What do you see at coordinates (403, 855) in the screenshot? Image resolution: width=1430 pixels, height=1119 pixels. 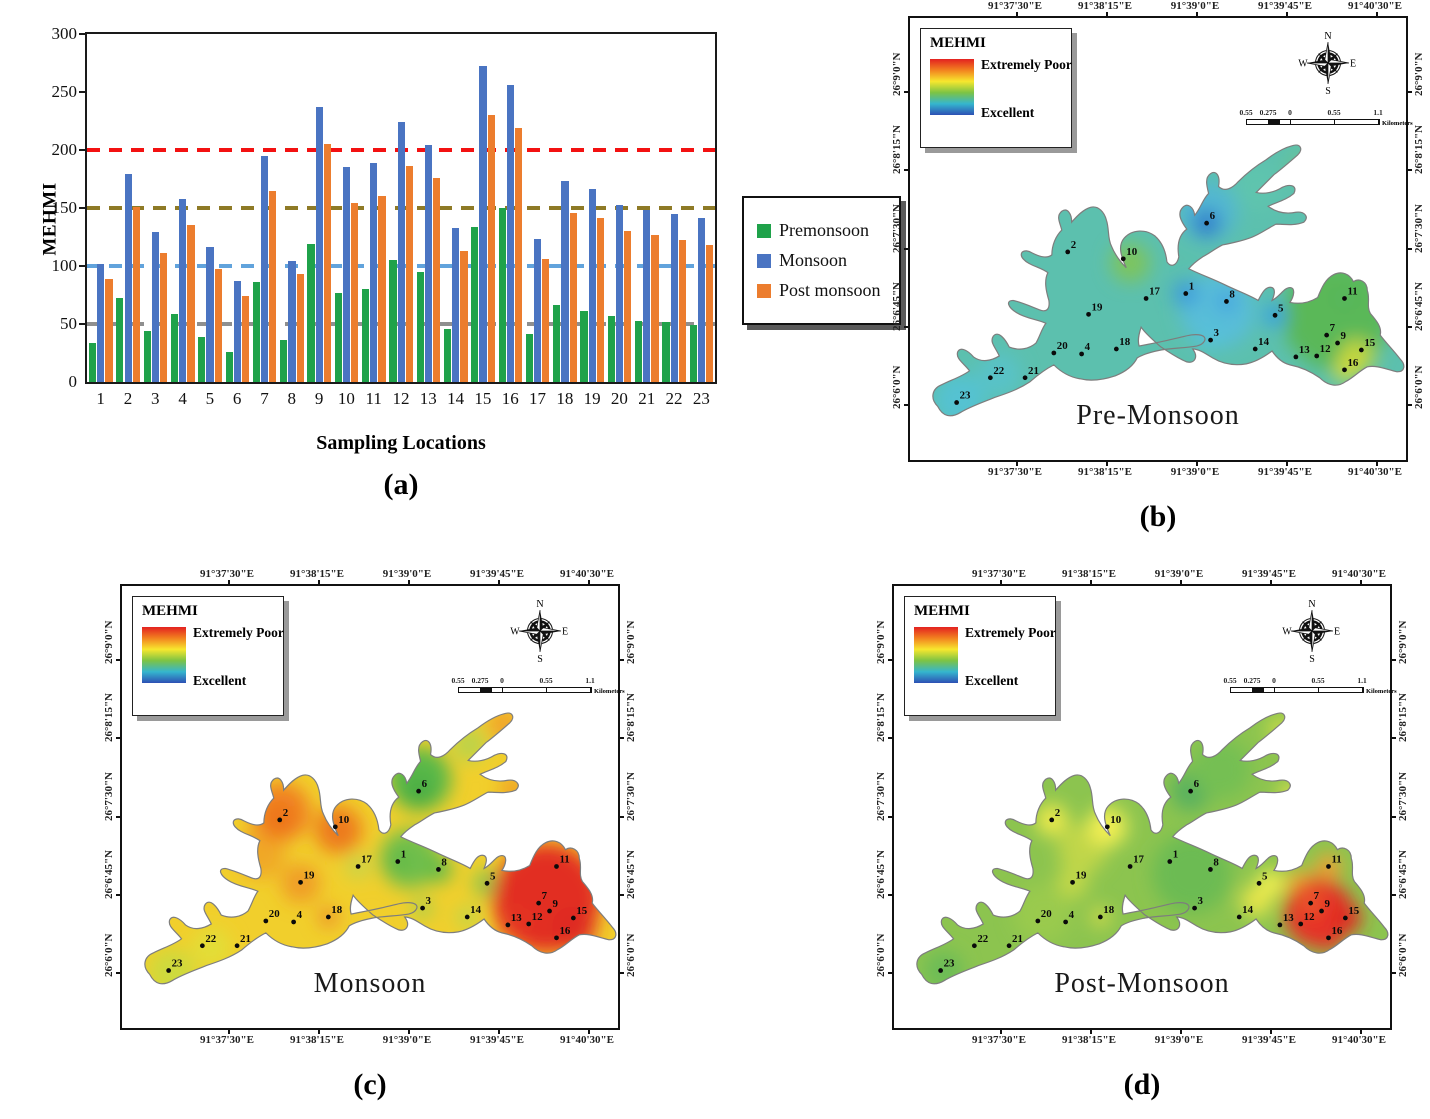 I see `sampling-point-label: 1` at bounding box center [403, 855].